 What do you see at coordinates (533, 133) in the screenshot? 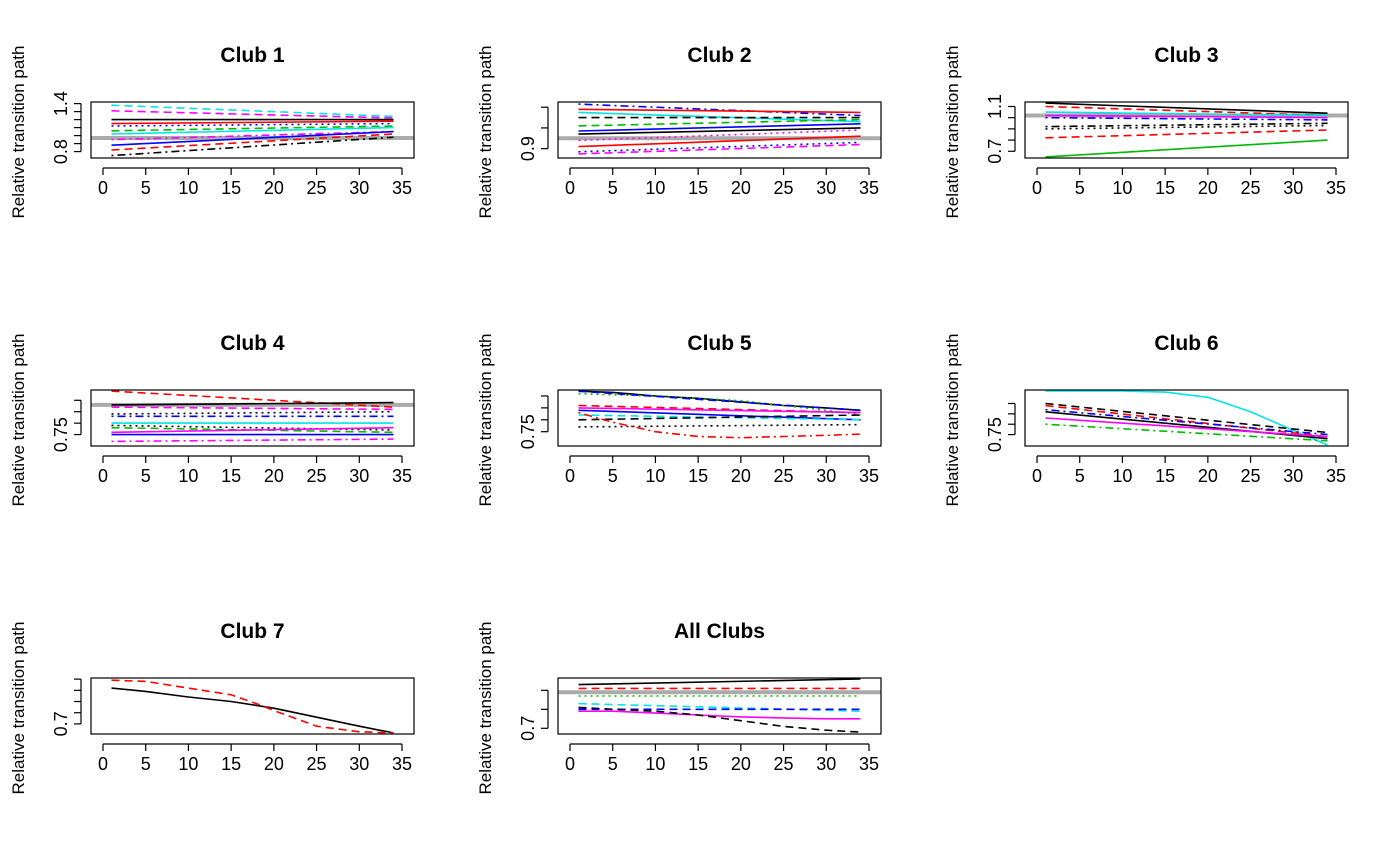
I see `y-axis: 0.9` at bounding box center [533, 133].